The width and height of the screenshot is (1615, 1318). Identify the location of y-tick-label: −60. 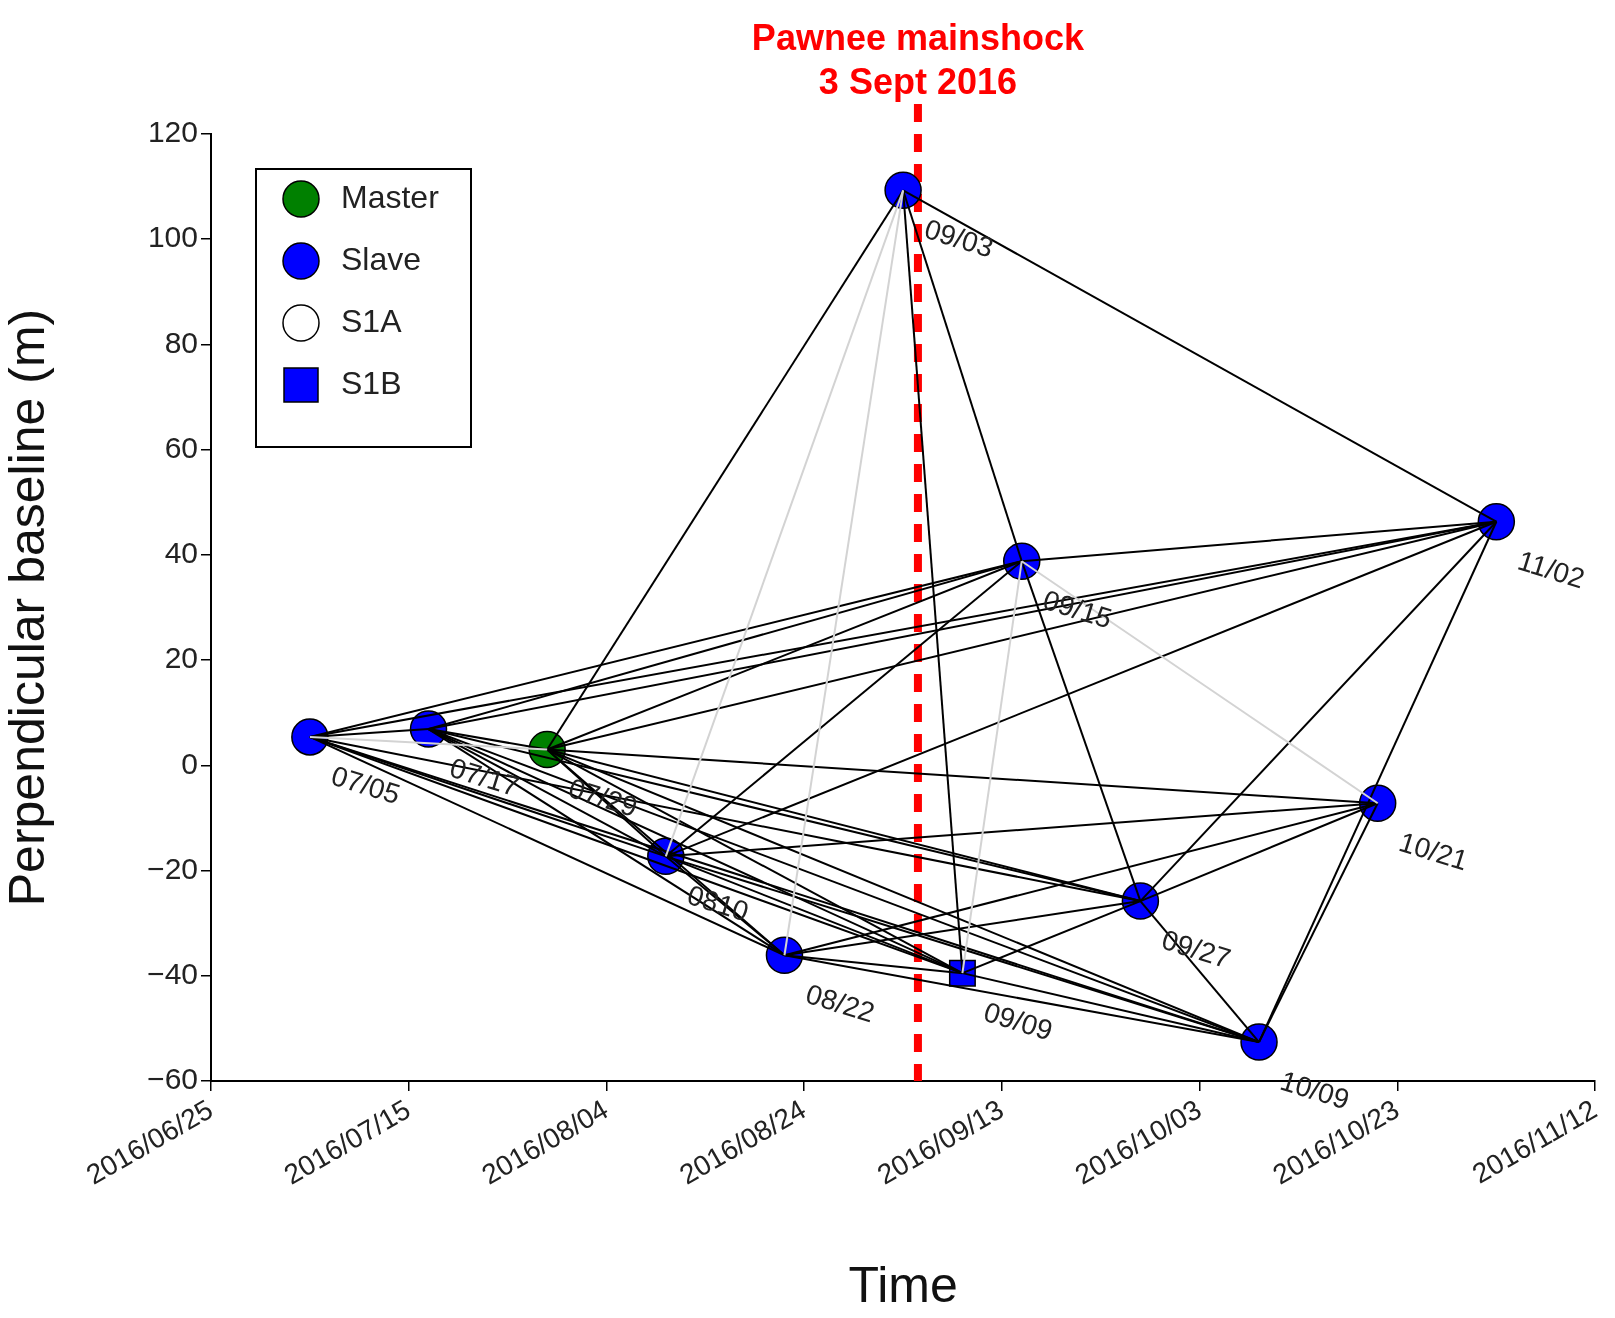
(172, 1079).